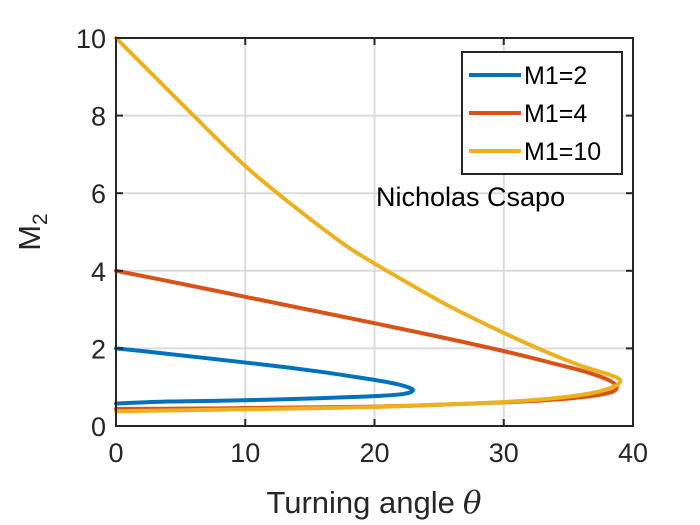 This screenshot has height=525, width=700. I want to click on x-axis-label: Turning angle θ, so click(373, 503).